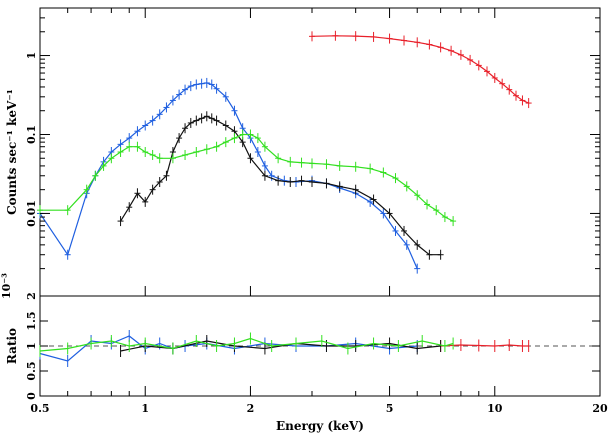 The image size is (610, 438). Describe the element at coordinates (495, 408) in the screenshot. I see `xtick-label-4: 10` at that location.